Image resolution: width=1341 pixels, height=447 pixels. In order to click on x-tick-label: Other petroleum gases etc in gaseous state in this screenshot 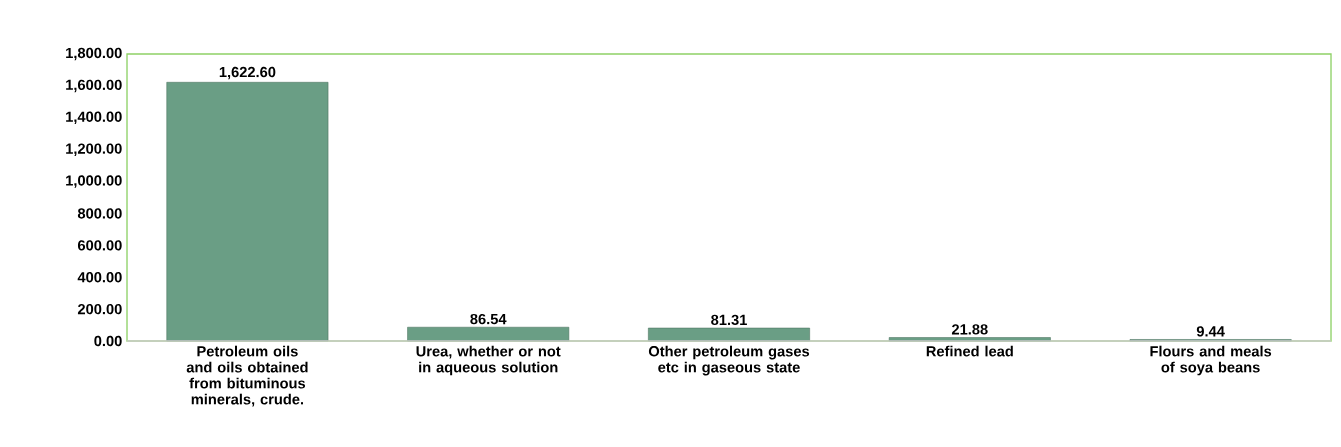, I will do `click(729, 360)`.